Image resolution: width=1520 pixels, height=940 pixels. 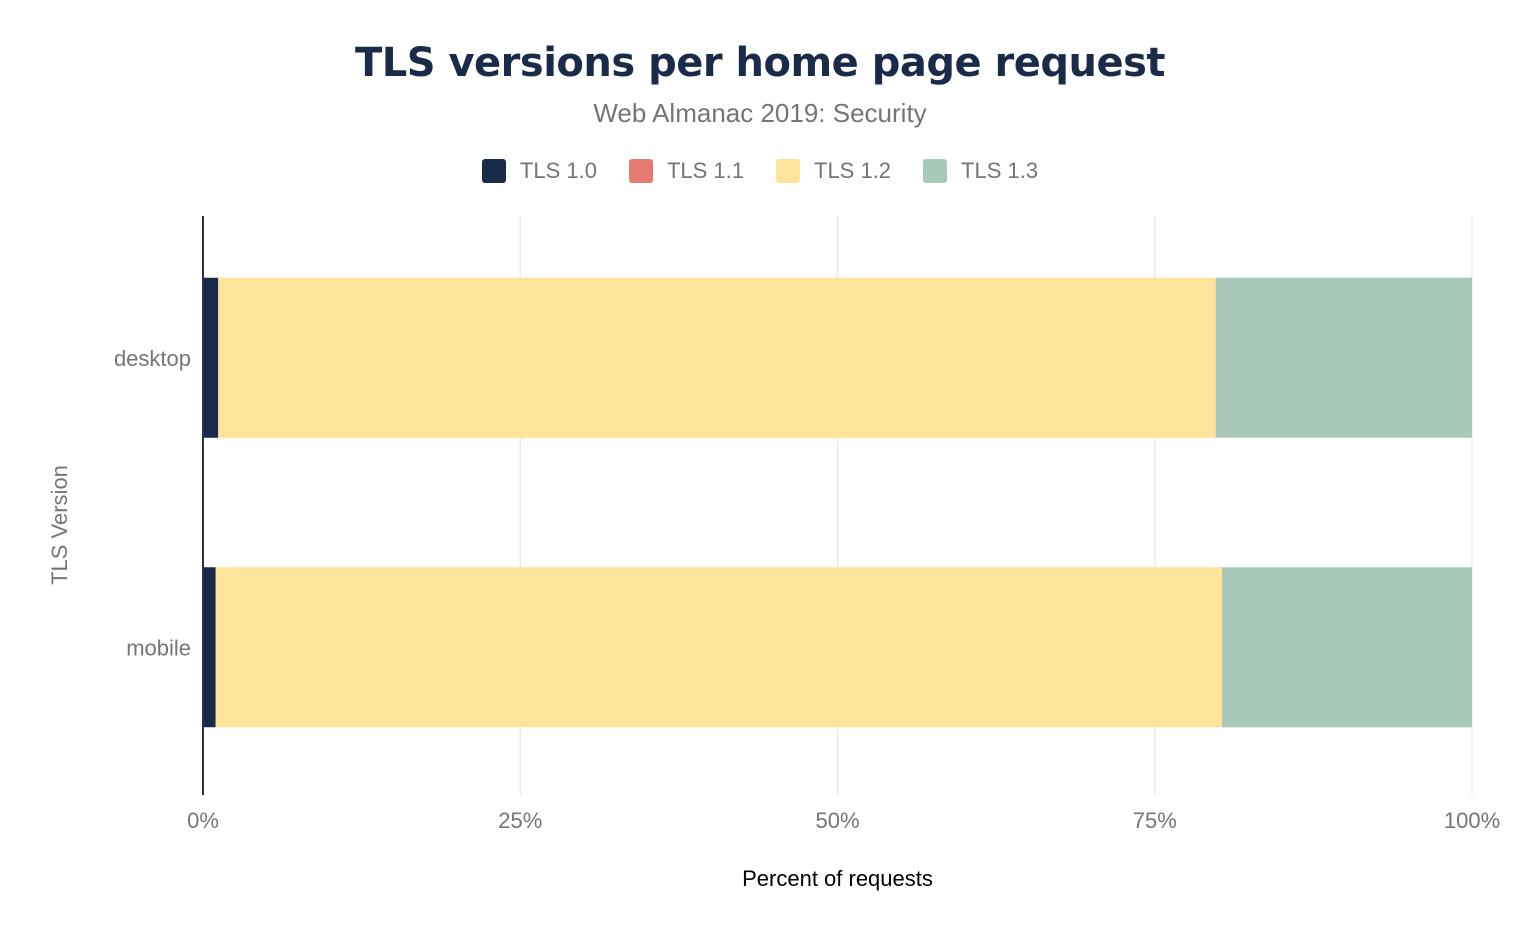 What do you see at coordinates (1000, 170) in the screenshot?
I see `legend-label: TLS 1.3` at bounding box center [1000, 170].